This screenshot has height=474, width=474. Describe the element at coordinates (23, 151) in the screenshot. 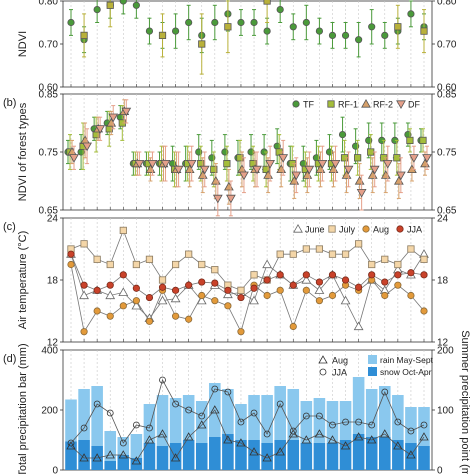

I see `y-axis-label: NDVI of forest types` at that location.